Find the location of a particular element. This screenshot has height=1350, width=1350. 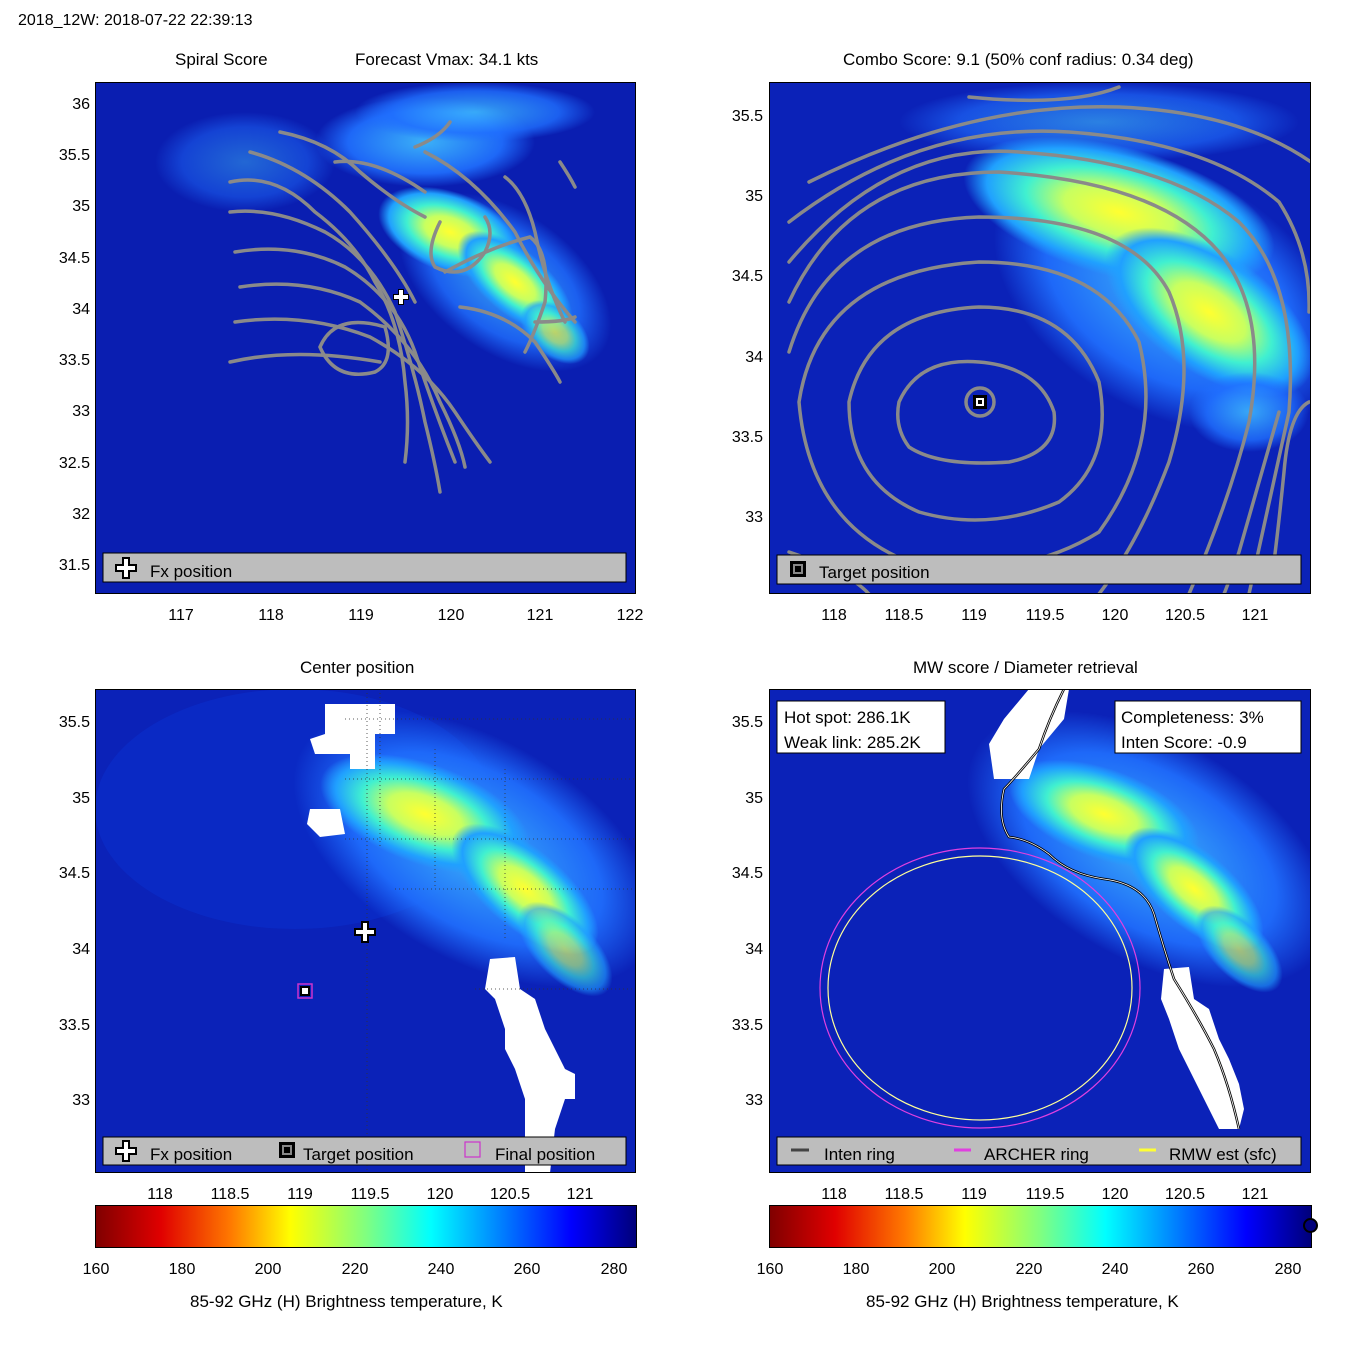

target-marker-center is located at coordinates (305, 991).